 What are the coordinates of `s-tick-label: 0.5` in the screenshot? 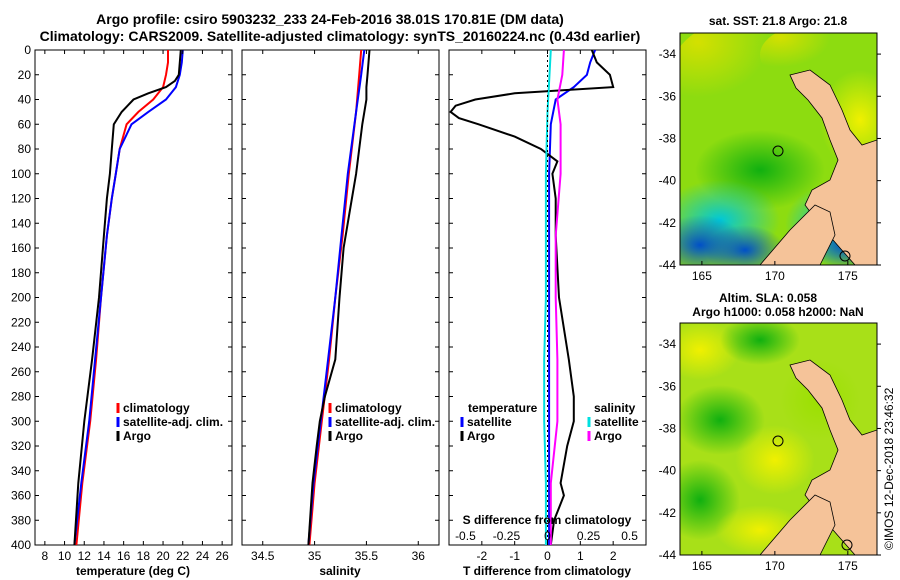 It's located at (629, 536).